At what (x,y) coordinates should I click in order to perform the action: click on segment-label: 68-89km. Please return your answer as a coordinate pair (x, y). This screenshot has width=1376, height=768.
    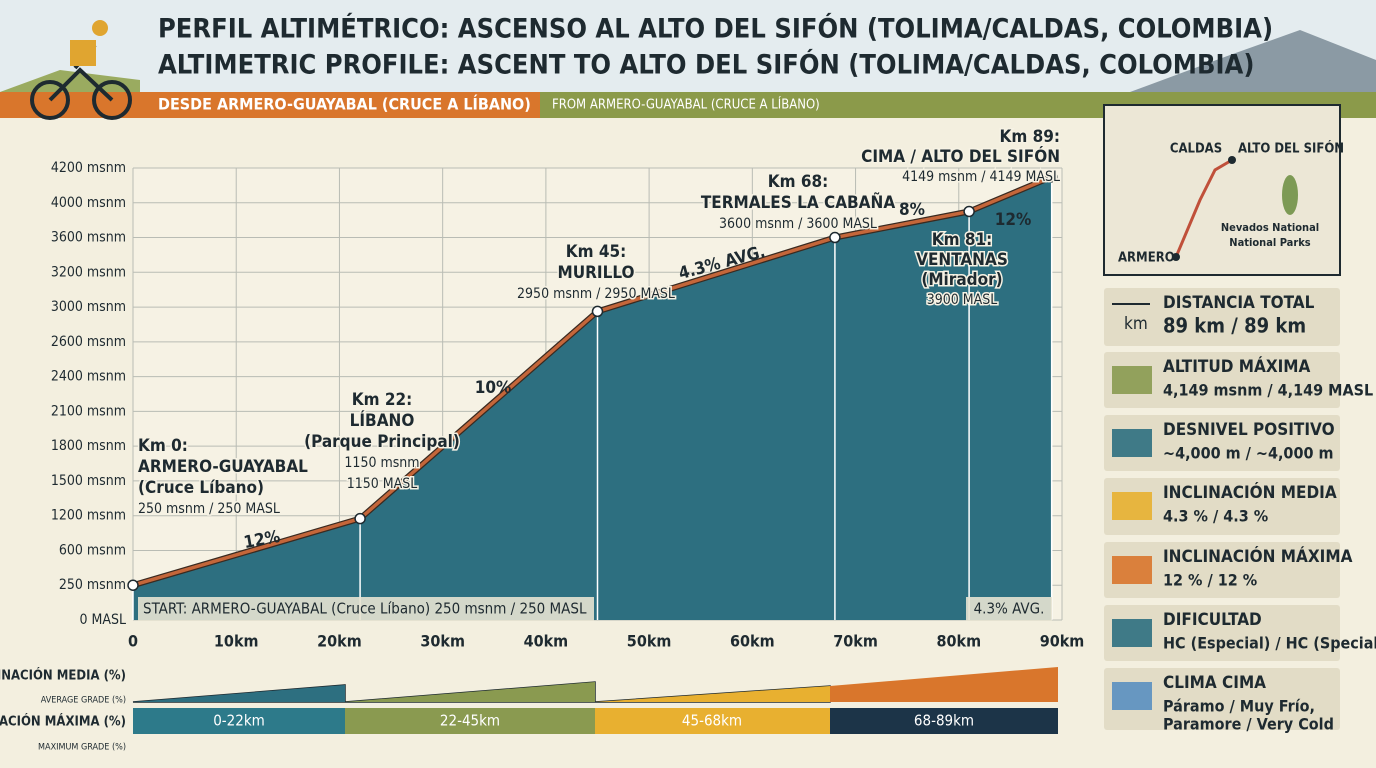
    Looking at the image, I should click on (944, 721).